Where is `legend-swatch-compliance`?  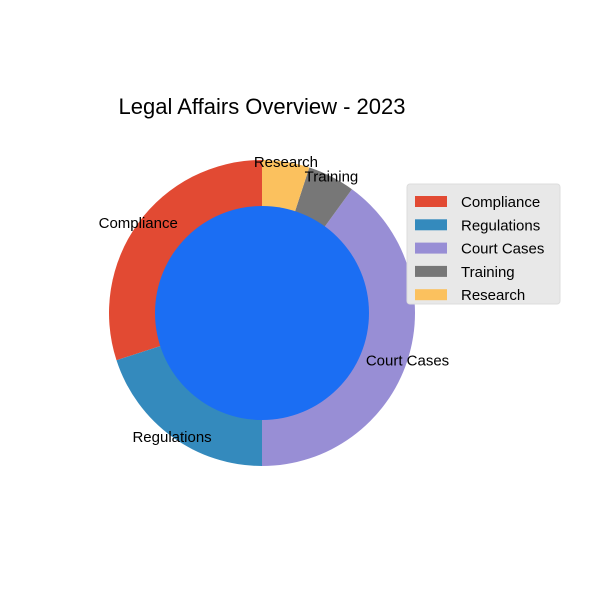 legend-swatch-compliance is located at coordinates (431, 201).